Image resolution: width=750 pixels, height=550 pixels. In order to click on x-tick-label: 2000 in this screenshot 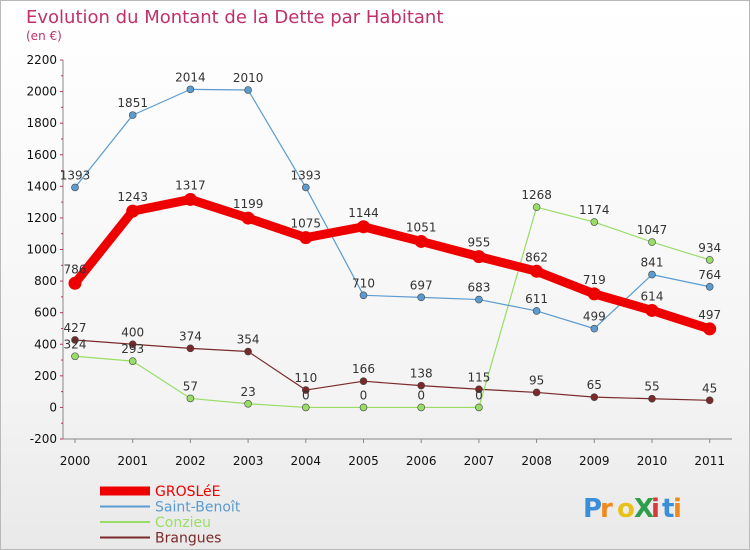, I will do `click(75, 461)`.